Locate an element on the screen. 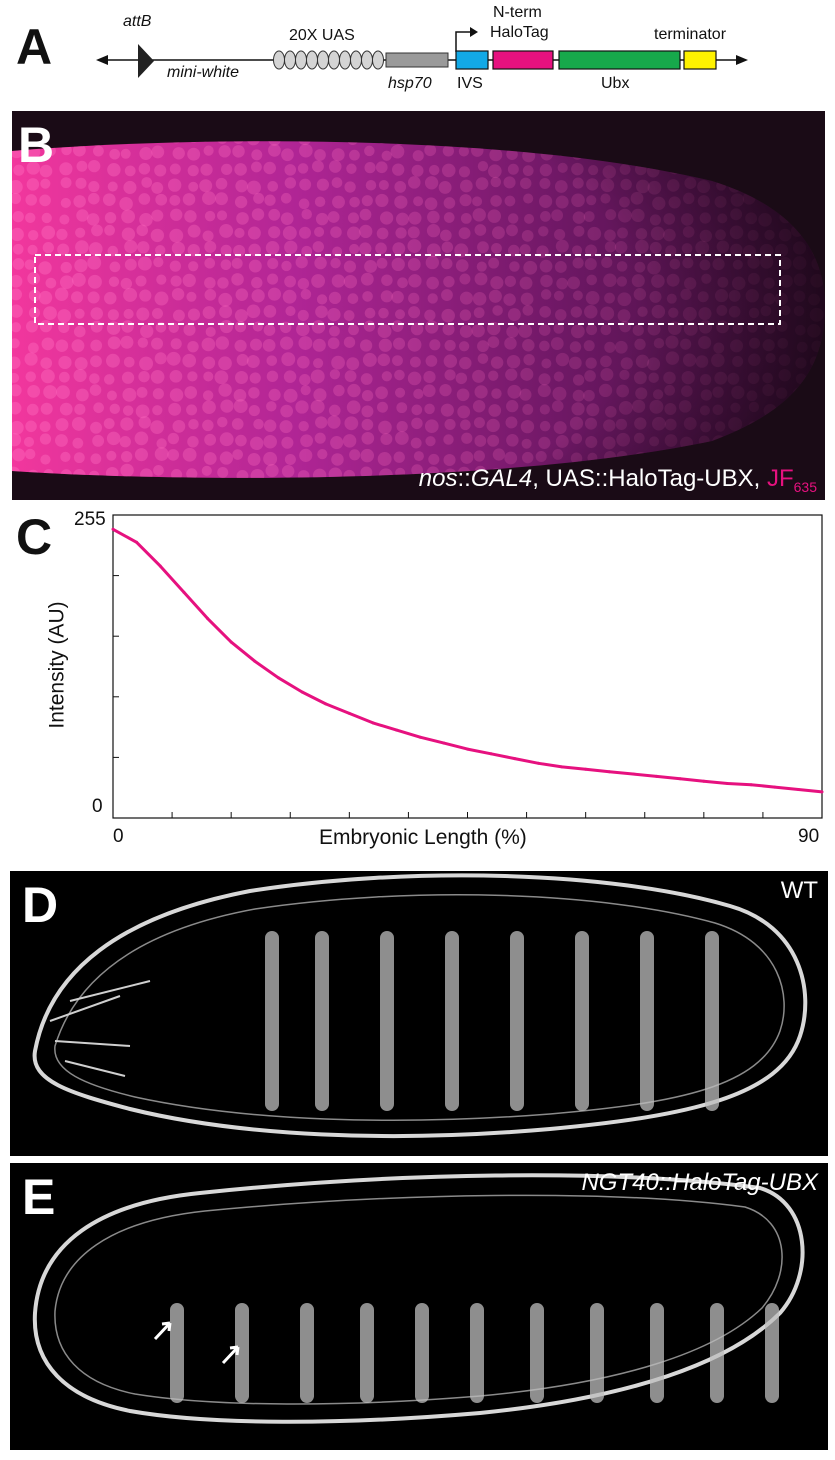 The height and width of the screenshot is (1460, 835). denticle-bands is located at coordinates (492, 1021).